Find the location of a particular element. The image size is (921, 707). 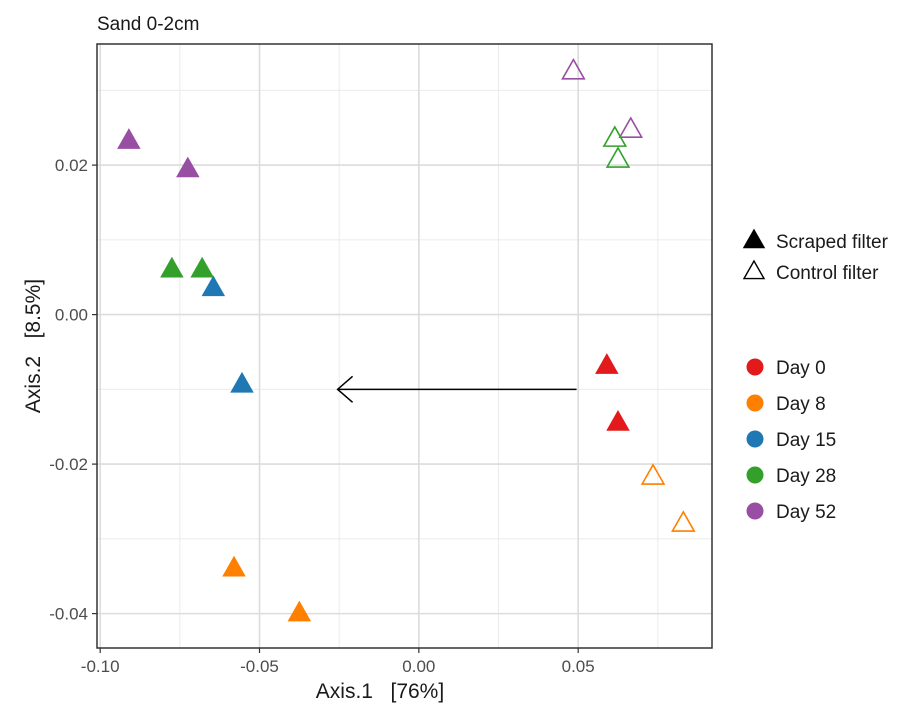

legend-color-label: Day 0 is located at coordinates (801, 368).